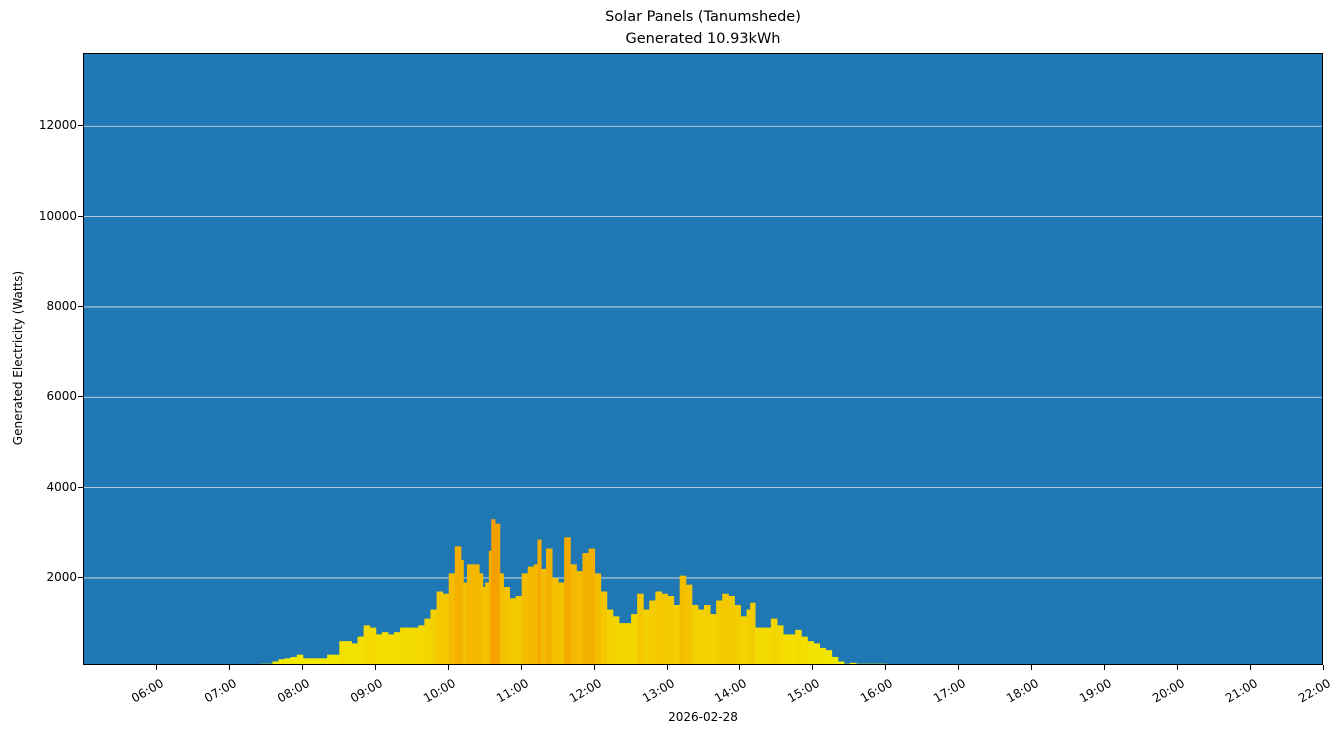  I want to click on chart-title: Solar Panels (Tanumshede), so click(703, 17).